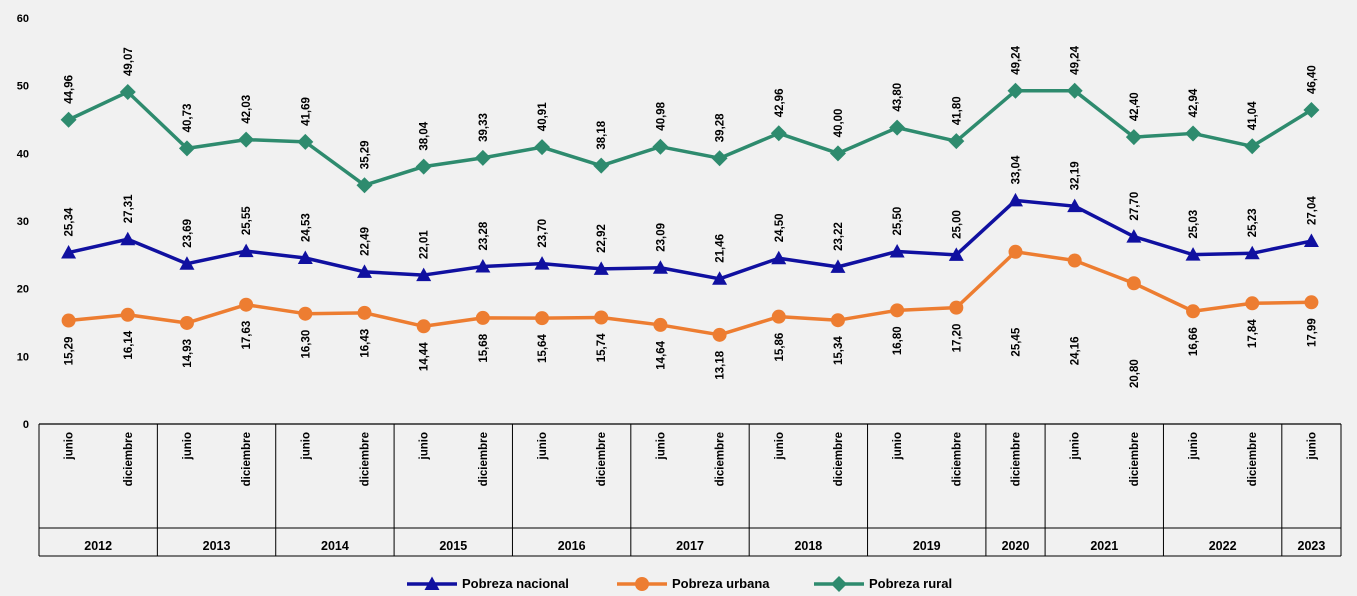 The height and width of the screenshot is (596, 1357). What do you see at coordinates (1135, 373) in the screenshot?
I see `data-label: 20,80` at bounding box center [1135, 373].